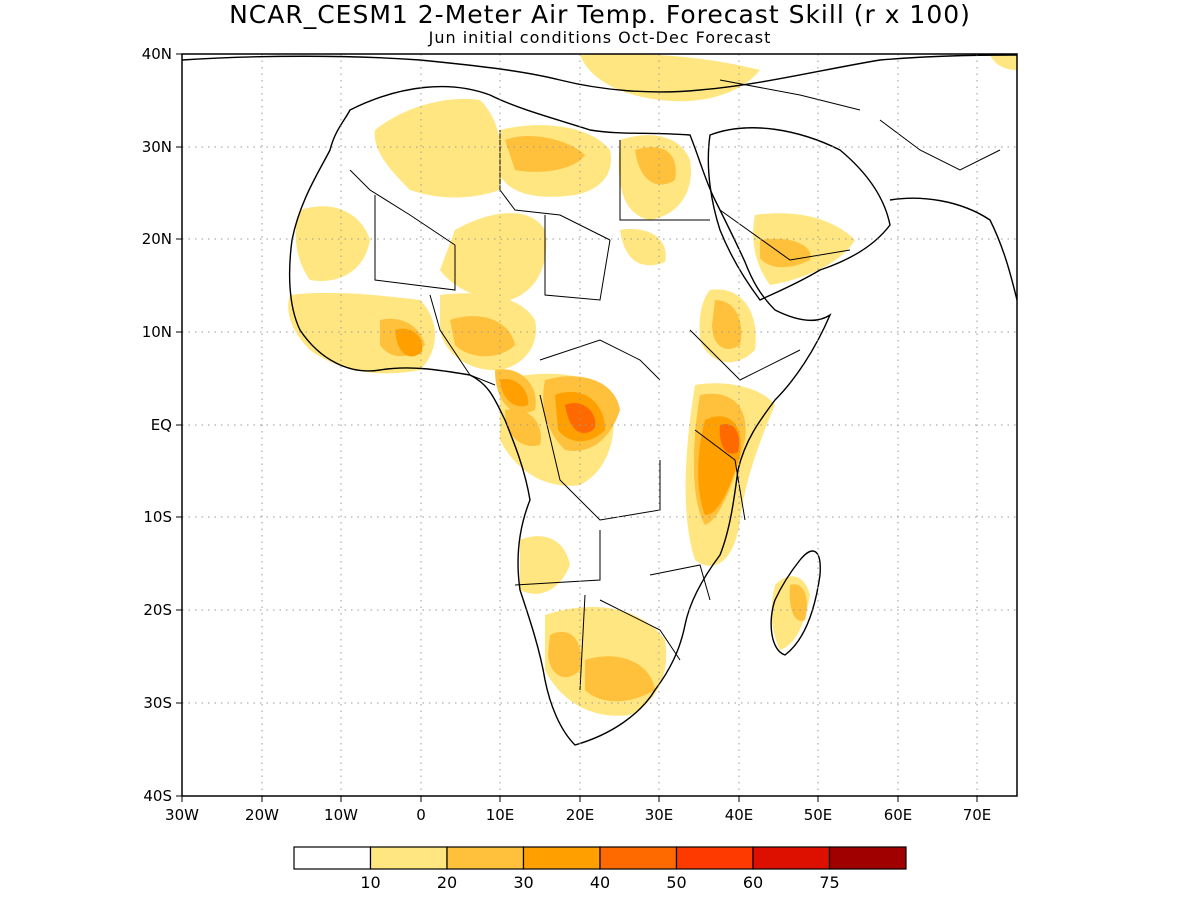 The image size is (1200, 900). Describe the element at coordinates (332, 243) in the screenshot. I see `skill-region-mauritania` at that location.